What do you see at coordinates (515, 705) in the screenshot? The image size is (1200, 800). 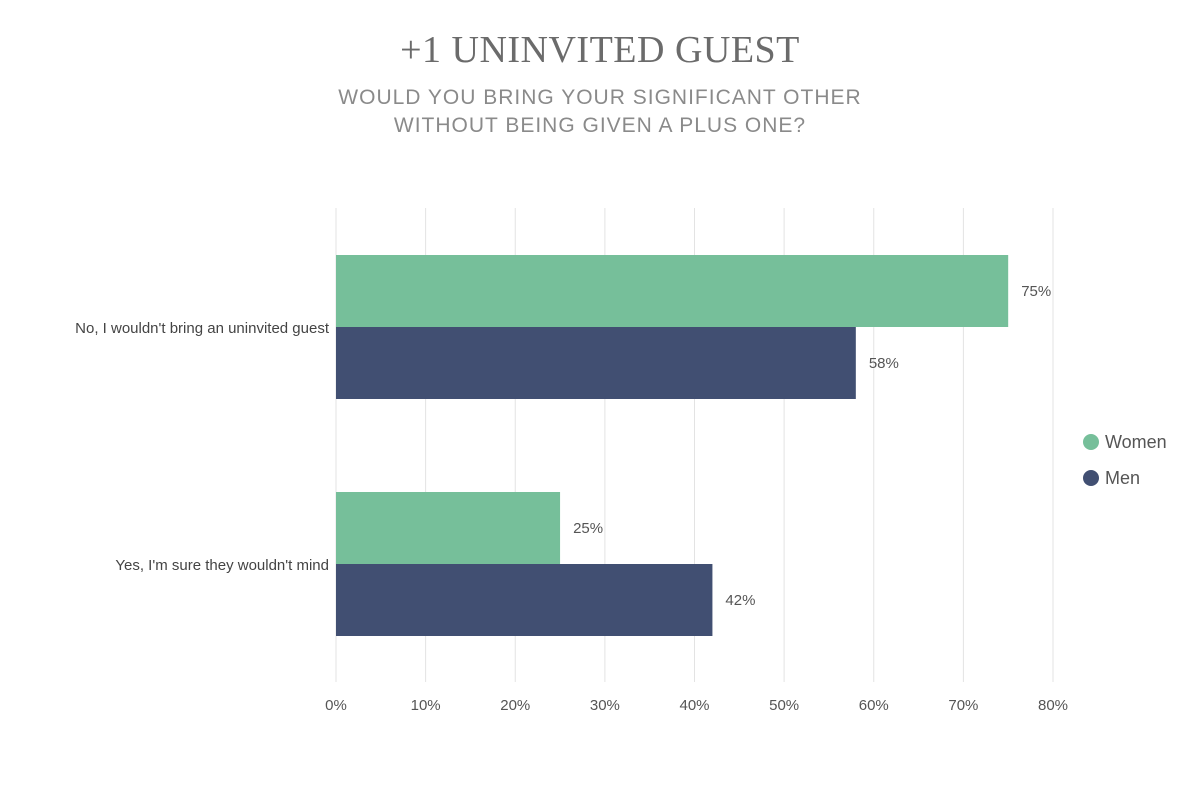 I see `x-tick-label-20: 20%` at bounding box center [515, 705].